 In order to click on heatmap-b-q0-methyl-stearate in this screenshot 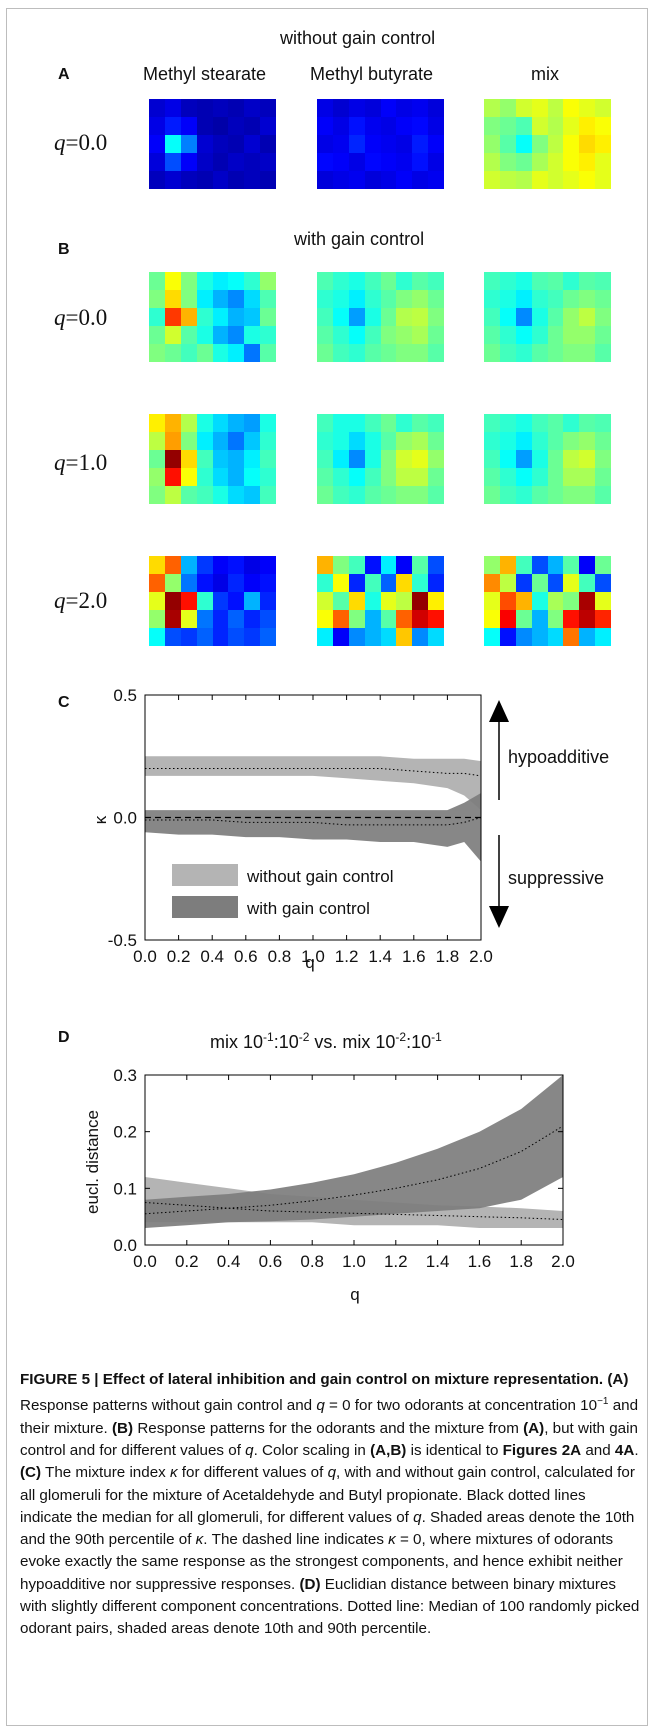, I will do `click(212, 317)`.